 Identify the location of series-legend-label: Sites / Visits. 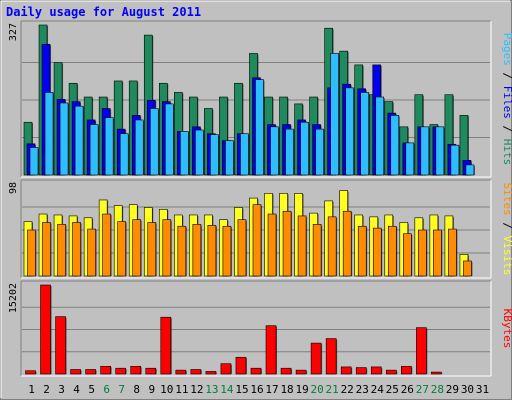
(506, 229).